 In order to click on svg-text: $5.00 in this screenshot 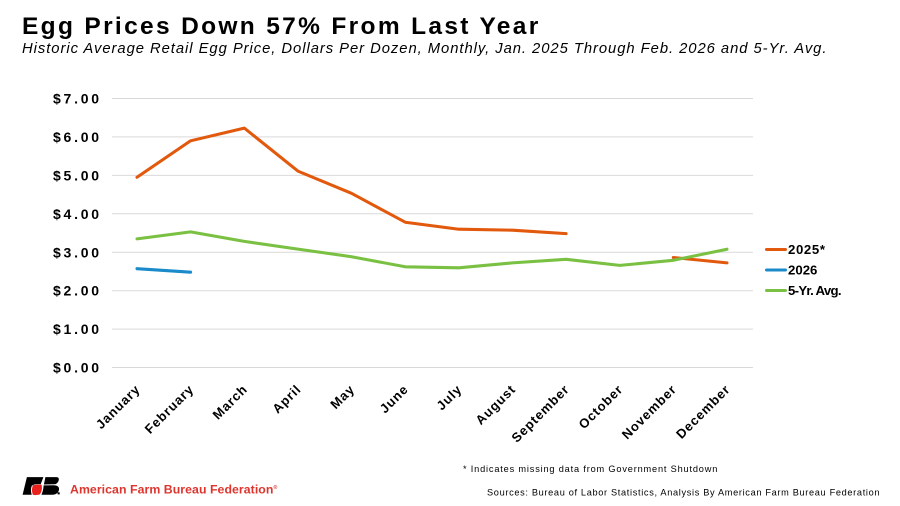, I will do `click(77, 175)`.